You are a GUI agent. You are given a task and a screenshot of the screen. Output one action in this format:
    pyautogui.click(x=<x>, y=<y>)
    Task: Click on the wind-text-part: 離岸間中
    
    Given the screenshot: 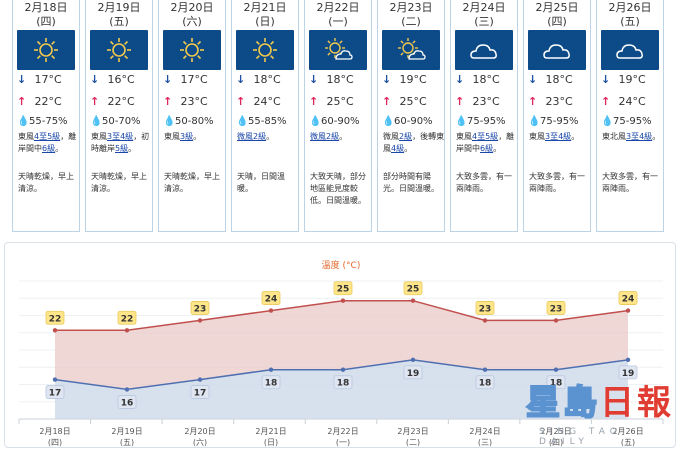 What is the action you would take?
    pyautogui.click(x=47, y=142)
    